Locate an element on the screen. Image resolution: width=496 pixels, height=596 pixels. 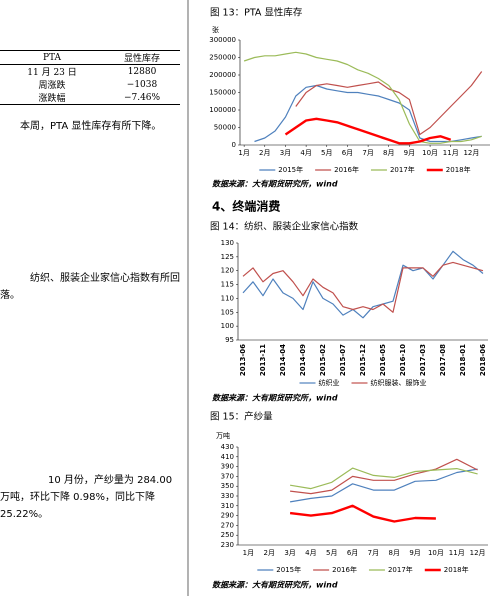
cell: 11 月 23 日 is located at coordinates (52, 73).